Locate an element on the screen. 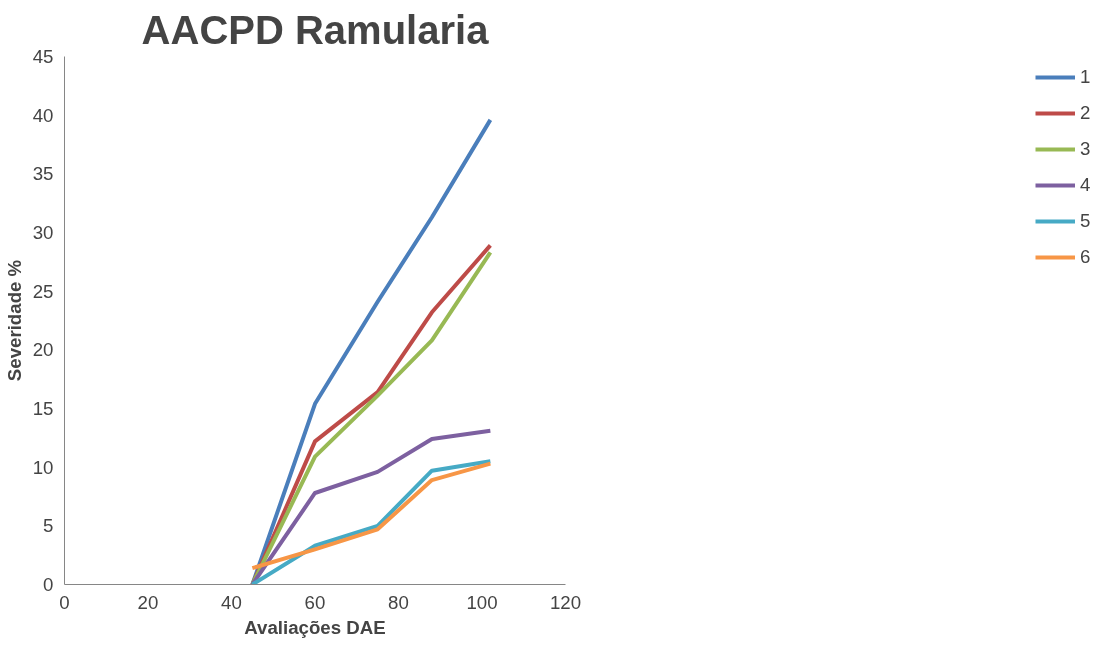  x-tick-label: 0 is located at coordinates (64, 602).